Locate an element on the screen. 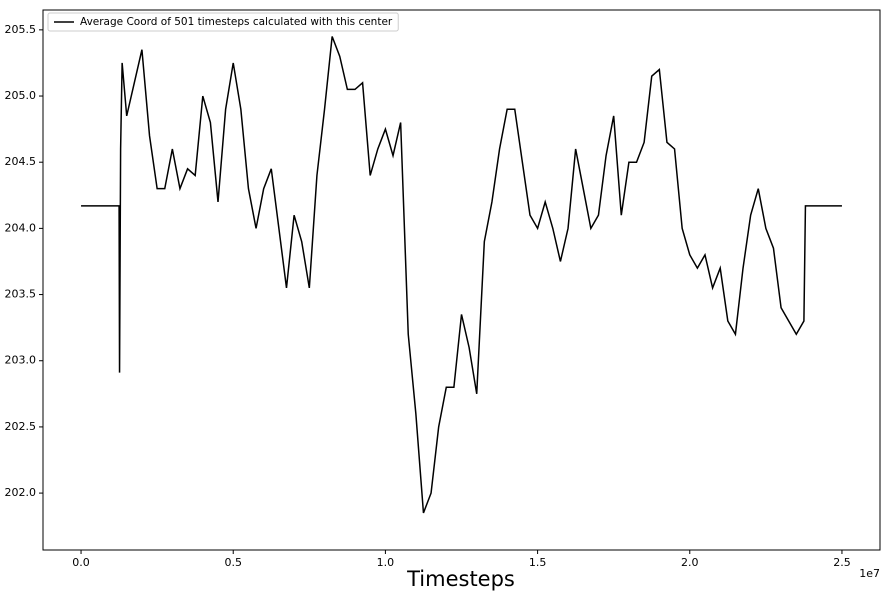 This screenshot has height=598, width=887. legend-box is located at coordinates (223, 22).